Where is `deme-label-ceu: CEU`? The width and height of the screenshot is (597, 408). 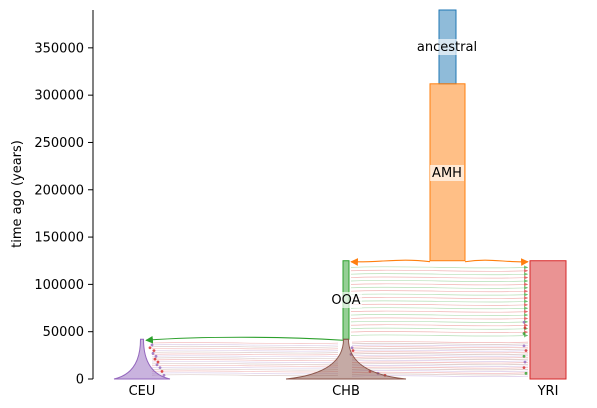 deme-label-ceu: CEU is located at coordinates (142, 391).